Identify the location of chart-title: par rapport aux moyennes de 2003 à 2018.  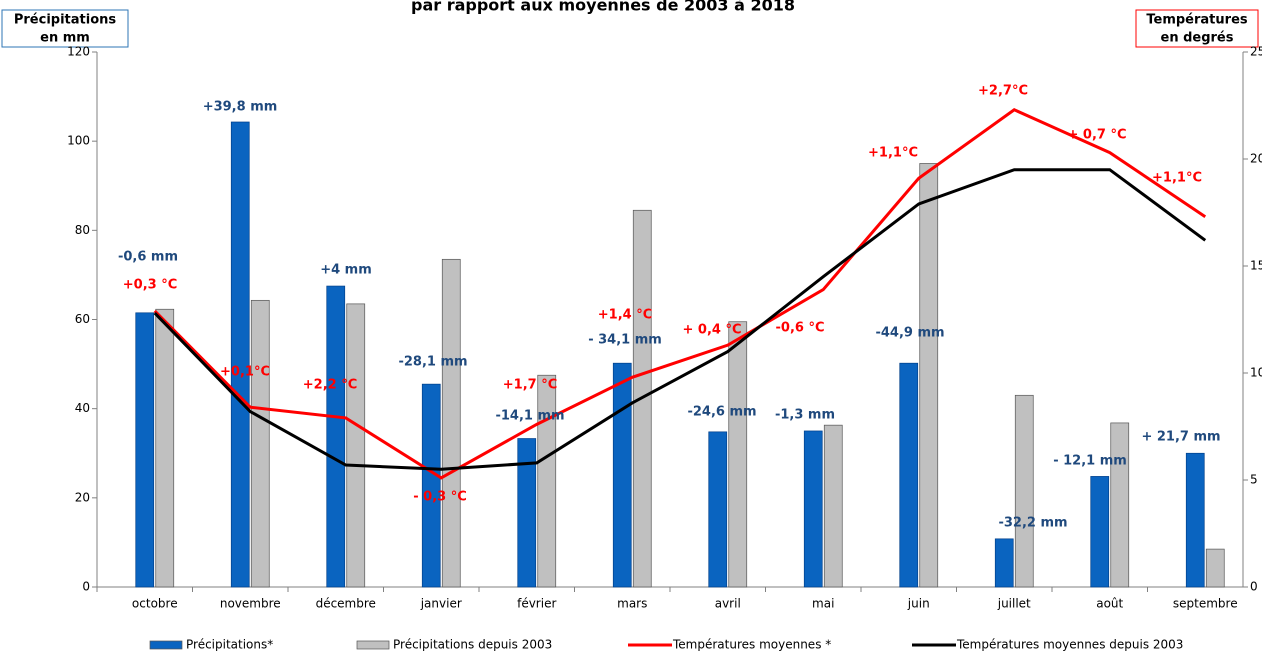
(603, 7).